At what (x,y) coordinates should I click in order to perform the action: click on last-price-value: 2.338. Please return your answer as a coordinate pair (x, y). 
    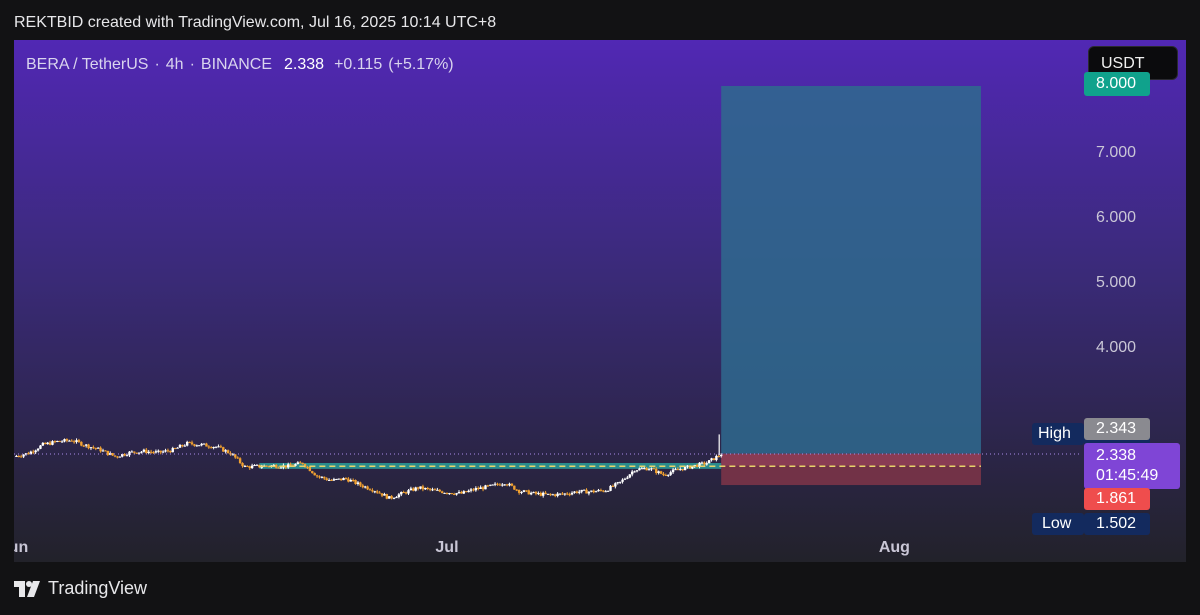
    Looking at the image, I should click on (1116, 455).